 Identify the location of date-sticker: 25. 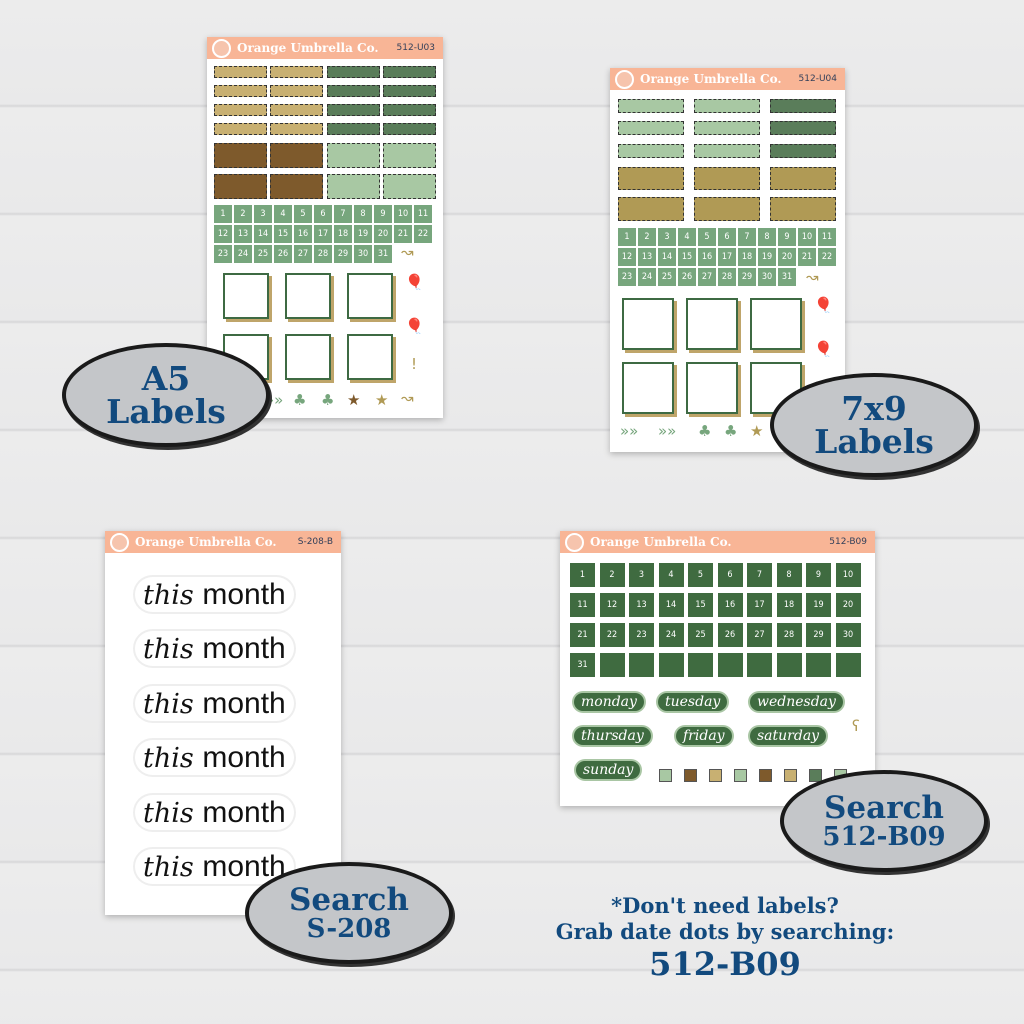
(700, 635).